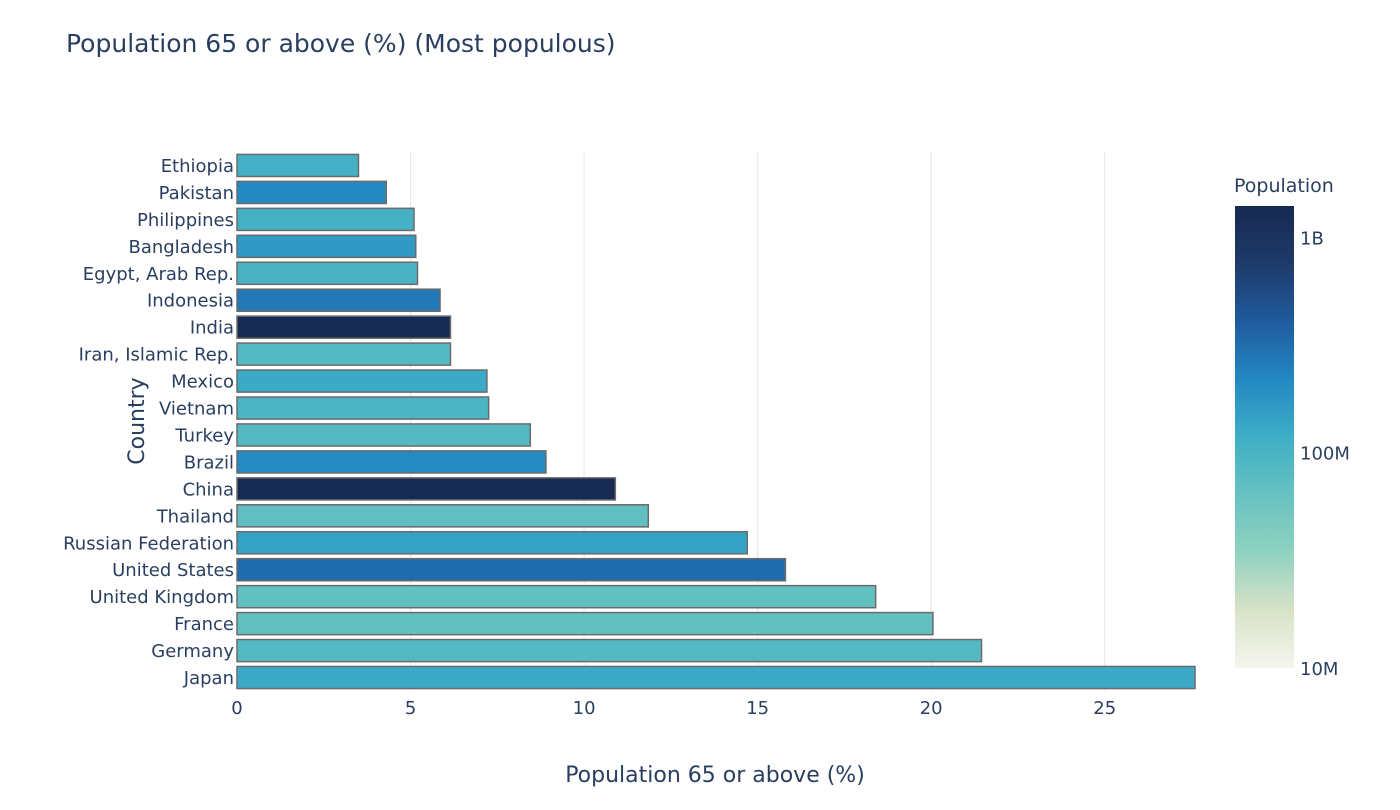  Describe the element at coordinates (204, 624) in the screenshot. I see `y-tick-label: France` at that location.